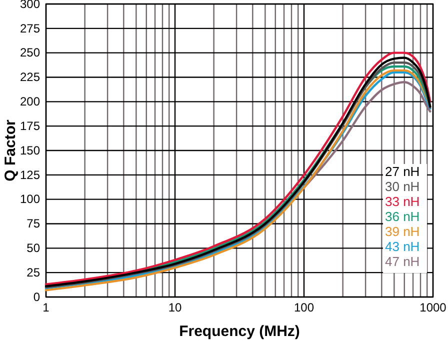  What do you see at coordinates (402, 261) in the screenshot?
I see `text: 47 nH` at bounding box center [402, 261].